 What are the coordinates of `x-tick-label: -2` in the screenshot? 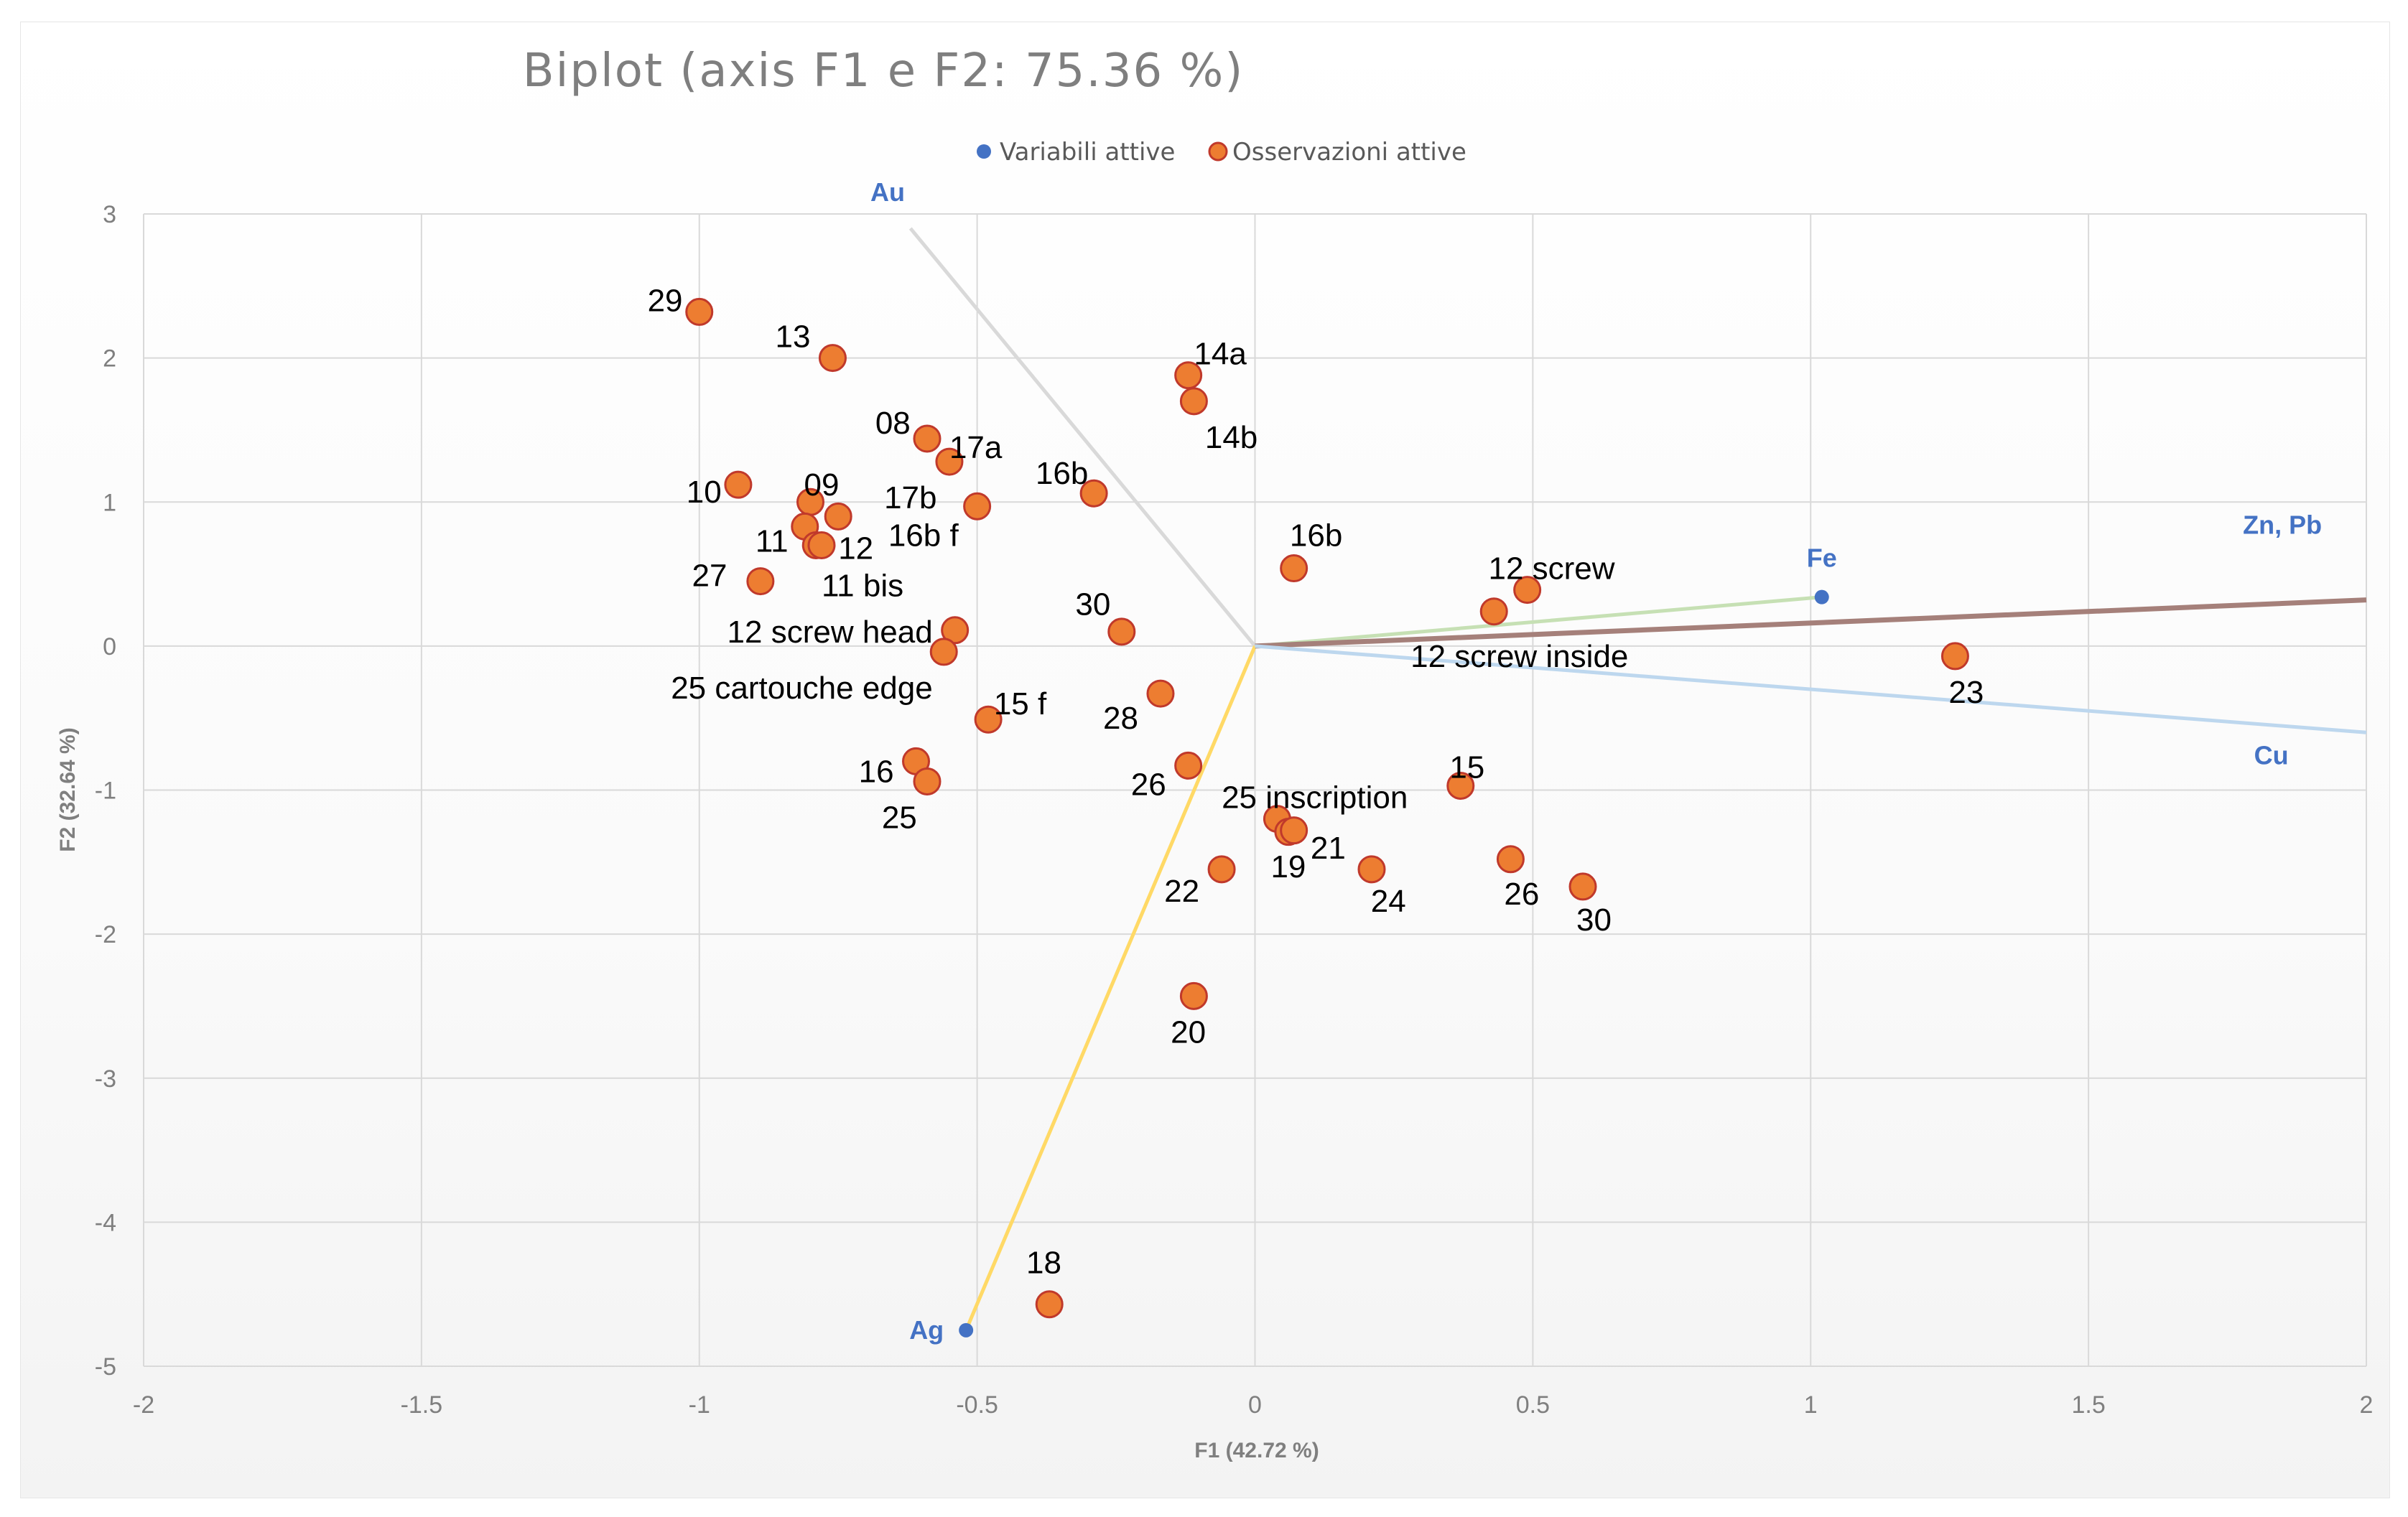 It's located at (143, 1405).